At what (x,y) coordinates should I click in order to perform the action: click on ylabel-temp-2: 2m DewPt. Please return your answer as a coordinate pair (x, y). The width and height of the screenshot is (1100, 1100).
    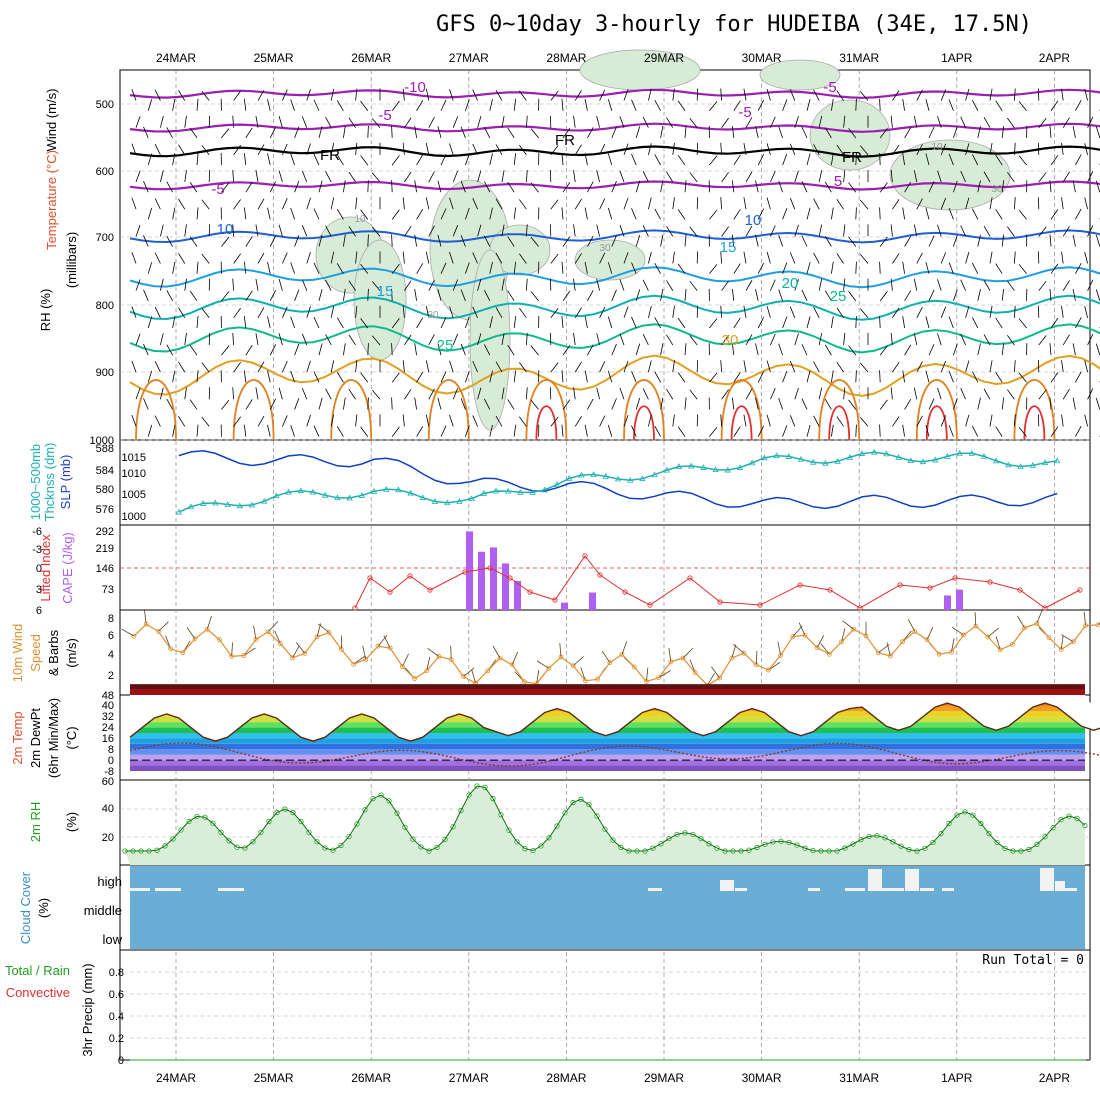
    Looking at the image, I should click on (35, 738).